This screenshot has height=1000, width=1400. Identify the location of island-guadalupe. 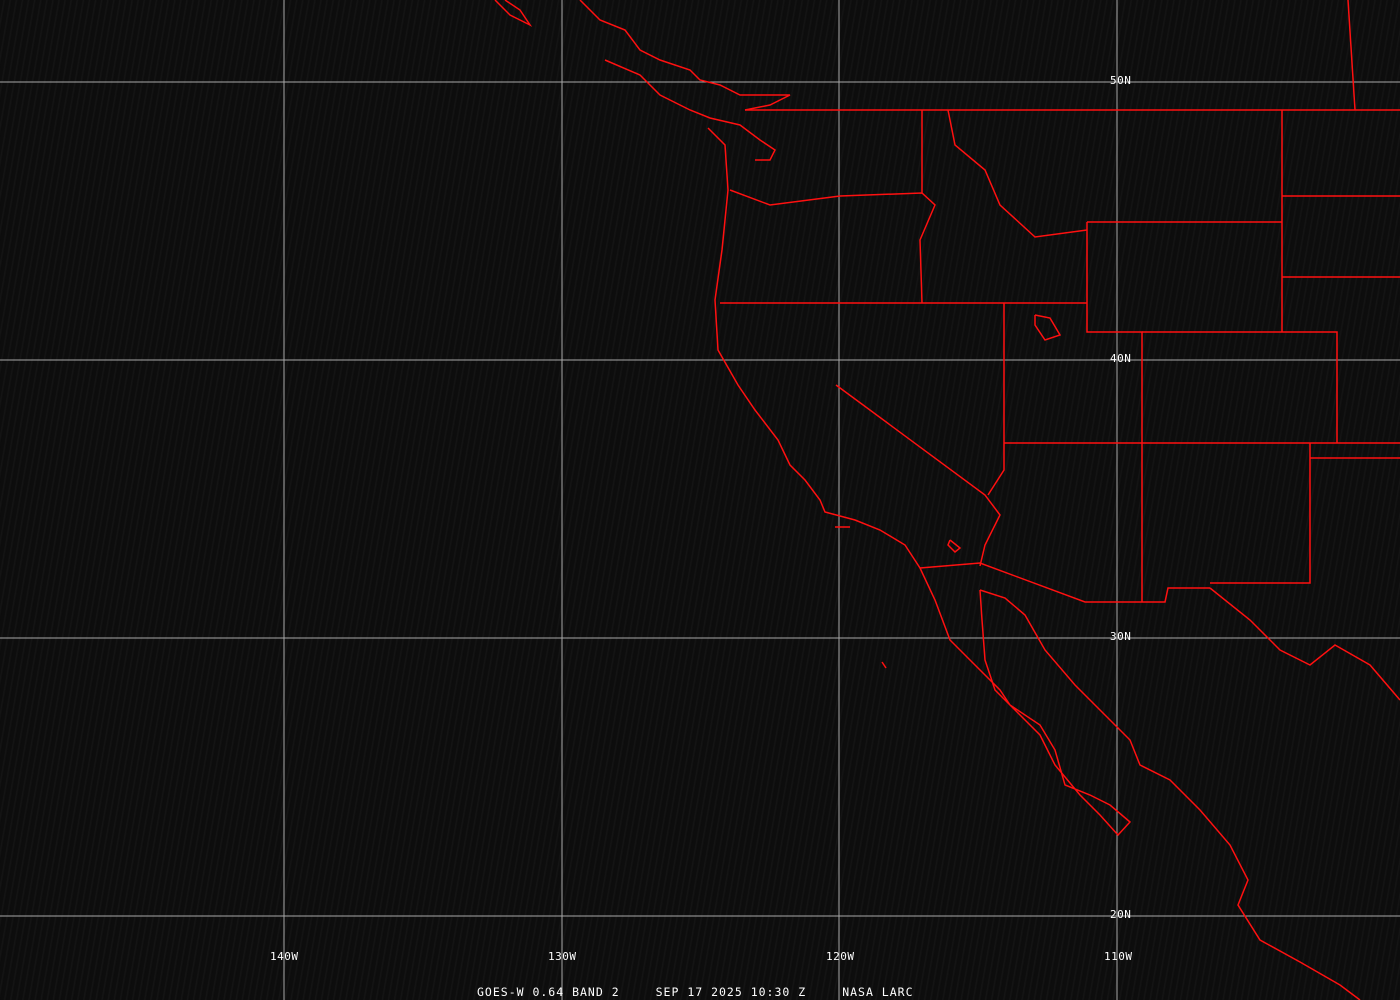
(884, 665).